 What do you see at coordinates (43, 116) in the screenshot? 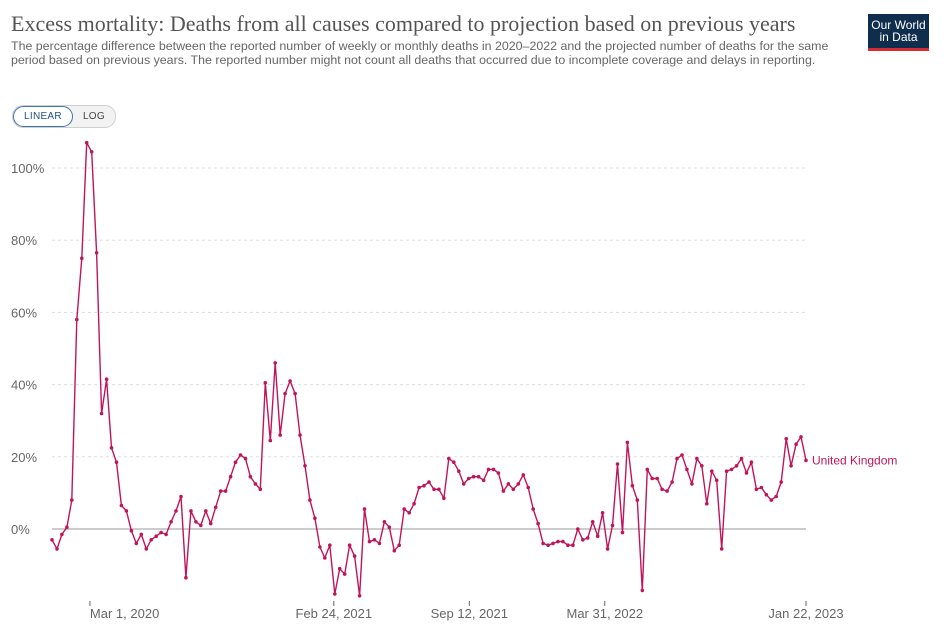
I see `linear-scale-button: LINEAR` at bounding box center [43, 116].